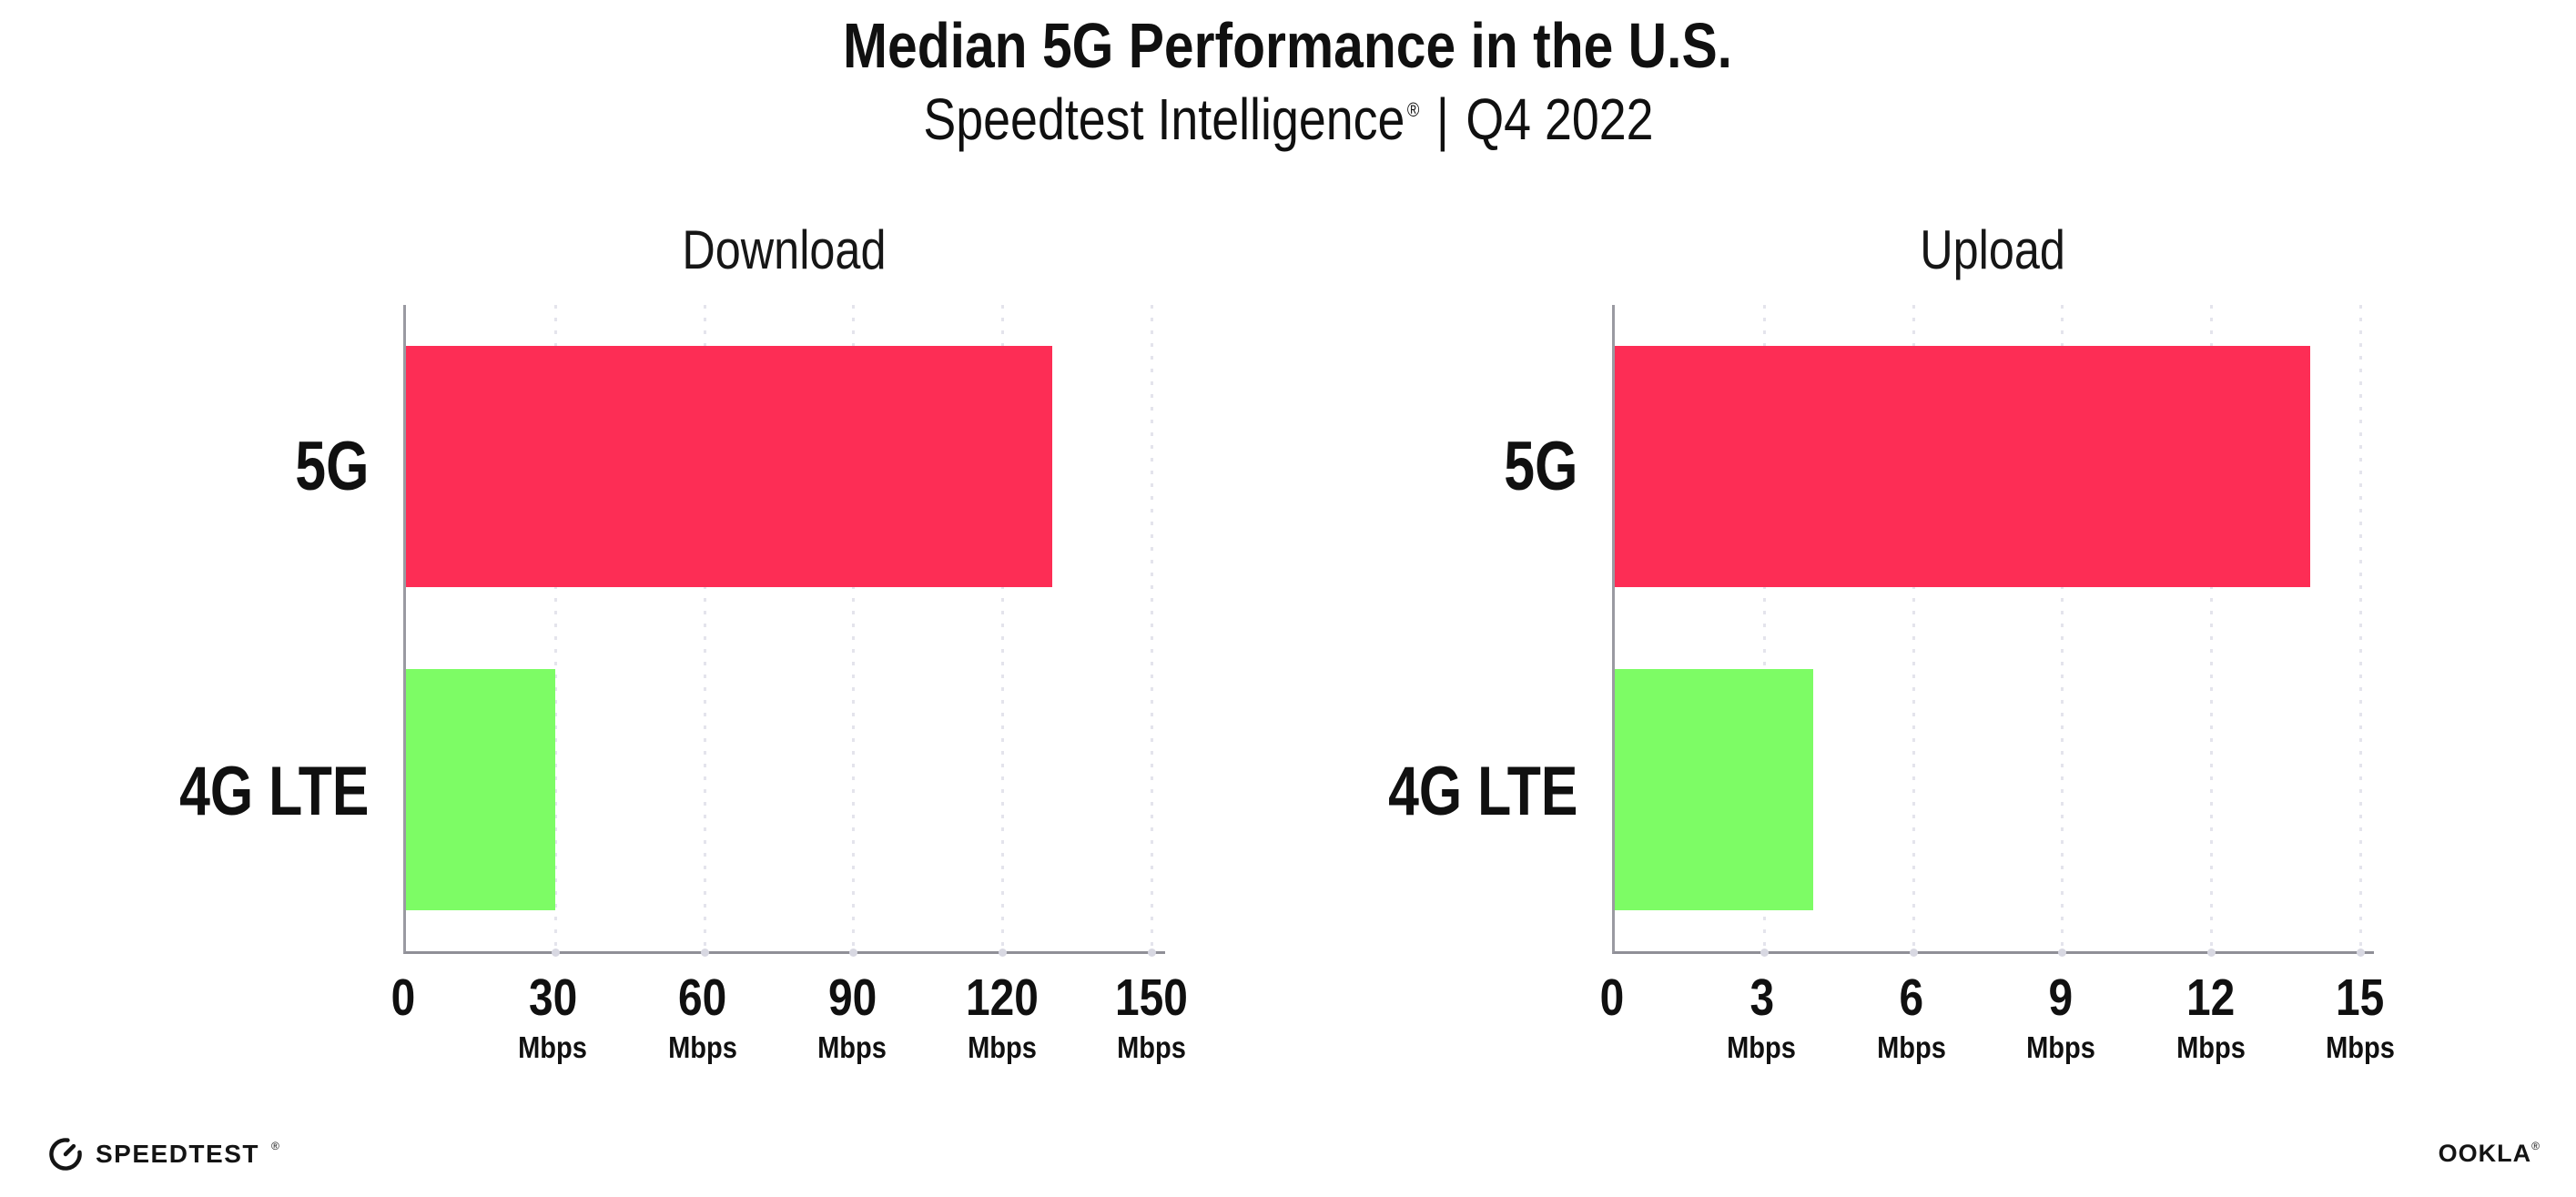 The image size is (2576, 1197). I want to click on x-tick: 30 Mbps, so click(552, 1017).